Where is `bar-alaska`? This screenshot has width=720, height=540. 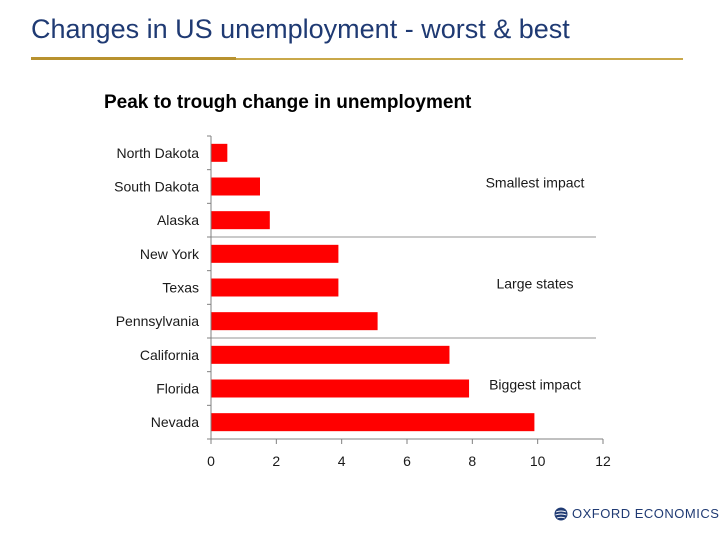
bar-alaska is located at coordinates (240, 220).